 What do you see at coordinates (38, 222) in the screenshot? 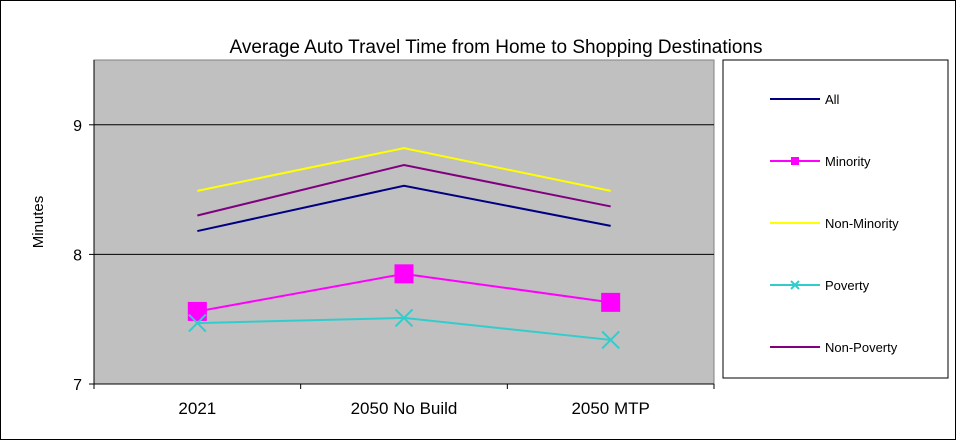
I see `y-axis-label: Minutes` at bounding box center [38, 222].